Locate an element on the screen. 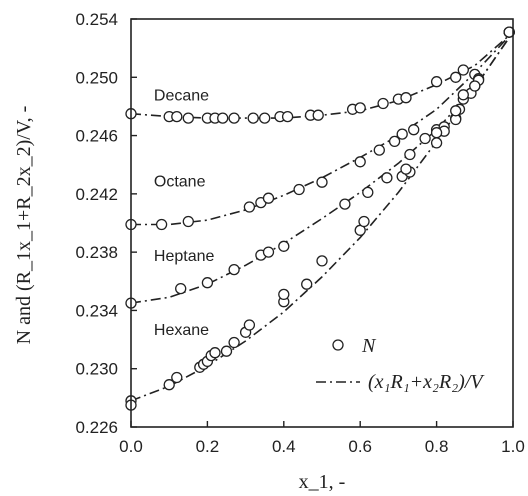 The image size is (528, 496). legend-markers-label: N is located at coordinates (369, 346).